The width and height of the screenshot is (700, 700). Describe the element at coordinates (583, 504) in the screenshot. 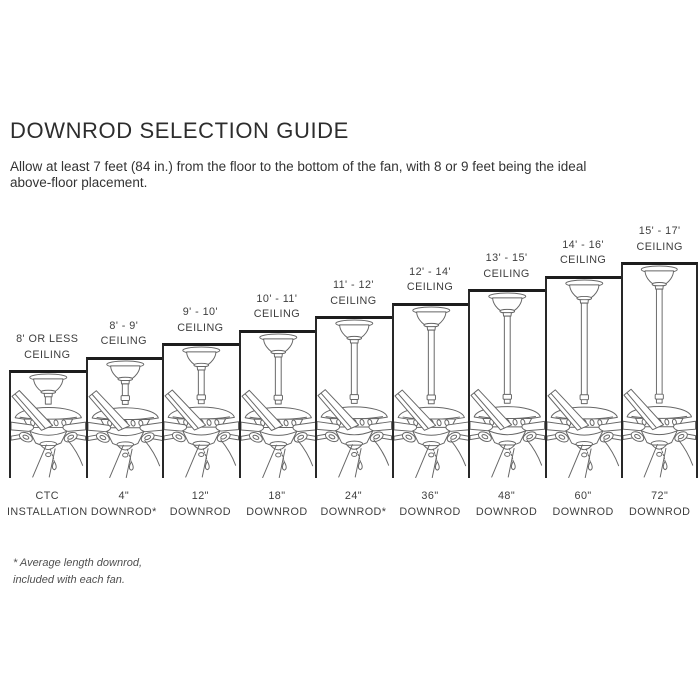

I see `downrod-size-label: 60" DOWNROD` at that location.